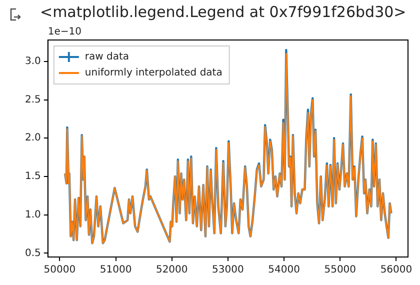 Image resolution: width=420 pixels, height=285 pixels. What do you see at coordinates (340, 270) in the screenshot?
I see `x-tick-label: 55000` at bounding box center [340, 270].